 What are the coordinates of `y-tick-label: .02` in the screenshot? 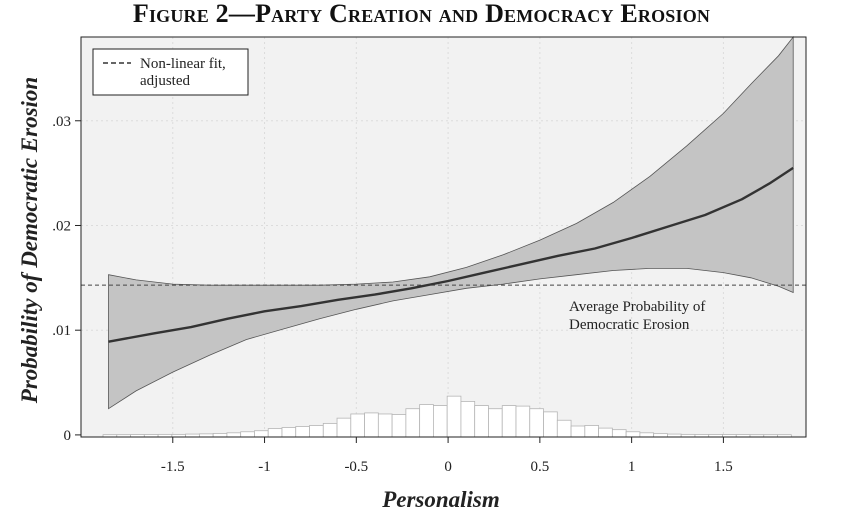 It's located at (61, 226).